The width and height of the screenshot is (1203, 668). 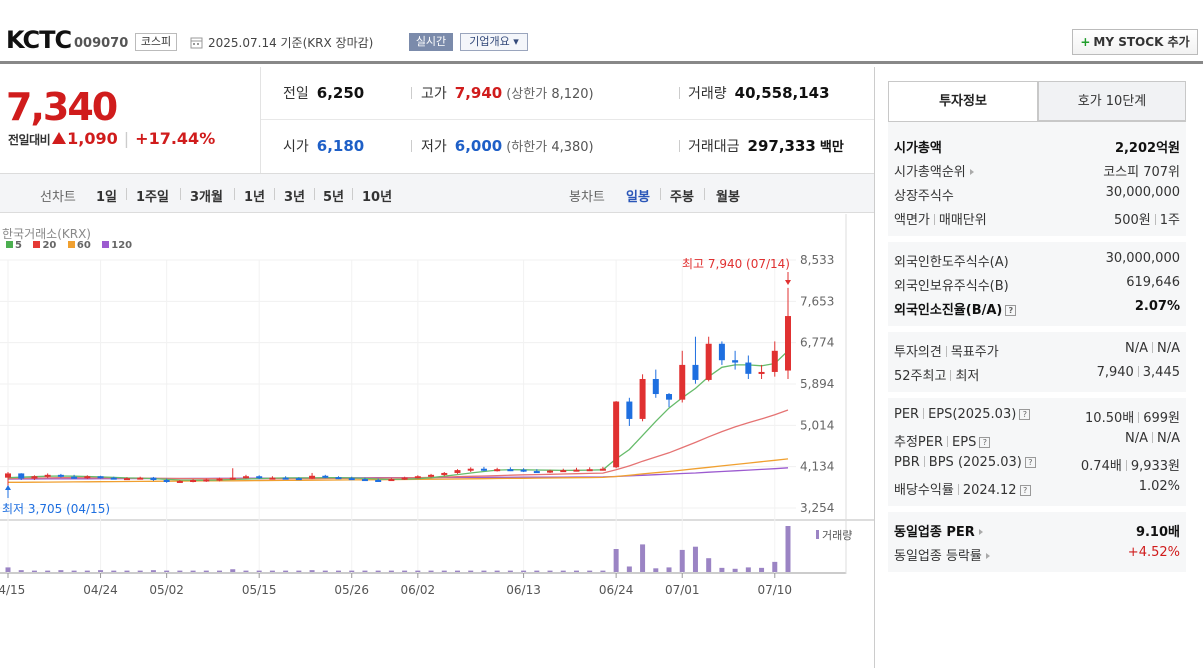 I want to click on my-stock-add-button: + MY STOCK 추가, so click(x=1135, y=42).